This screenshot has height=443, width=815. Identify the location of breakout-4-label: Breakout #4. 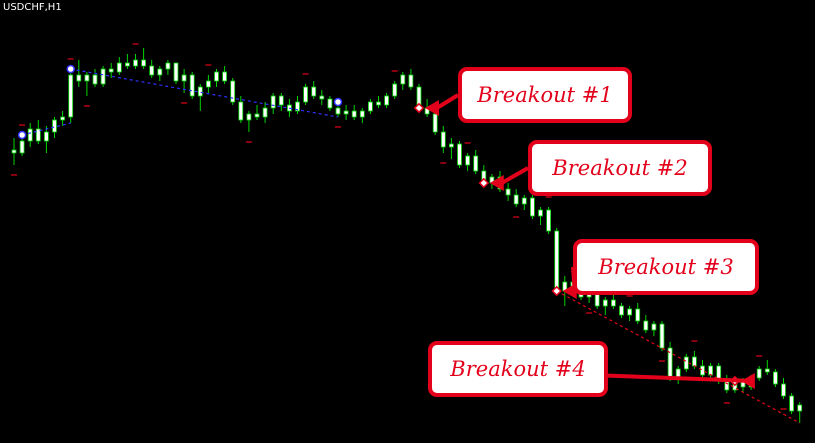
(518, 369).